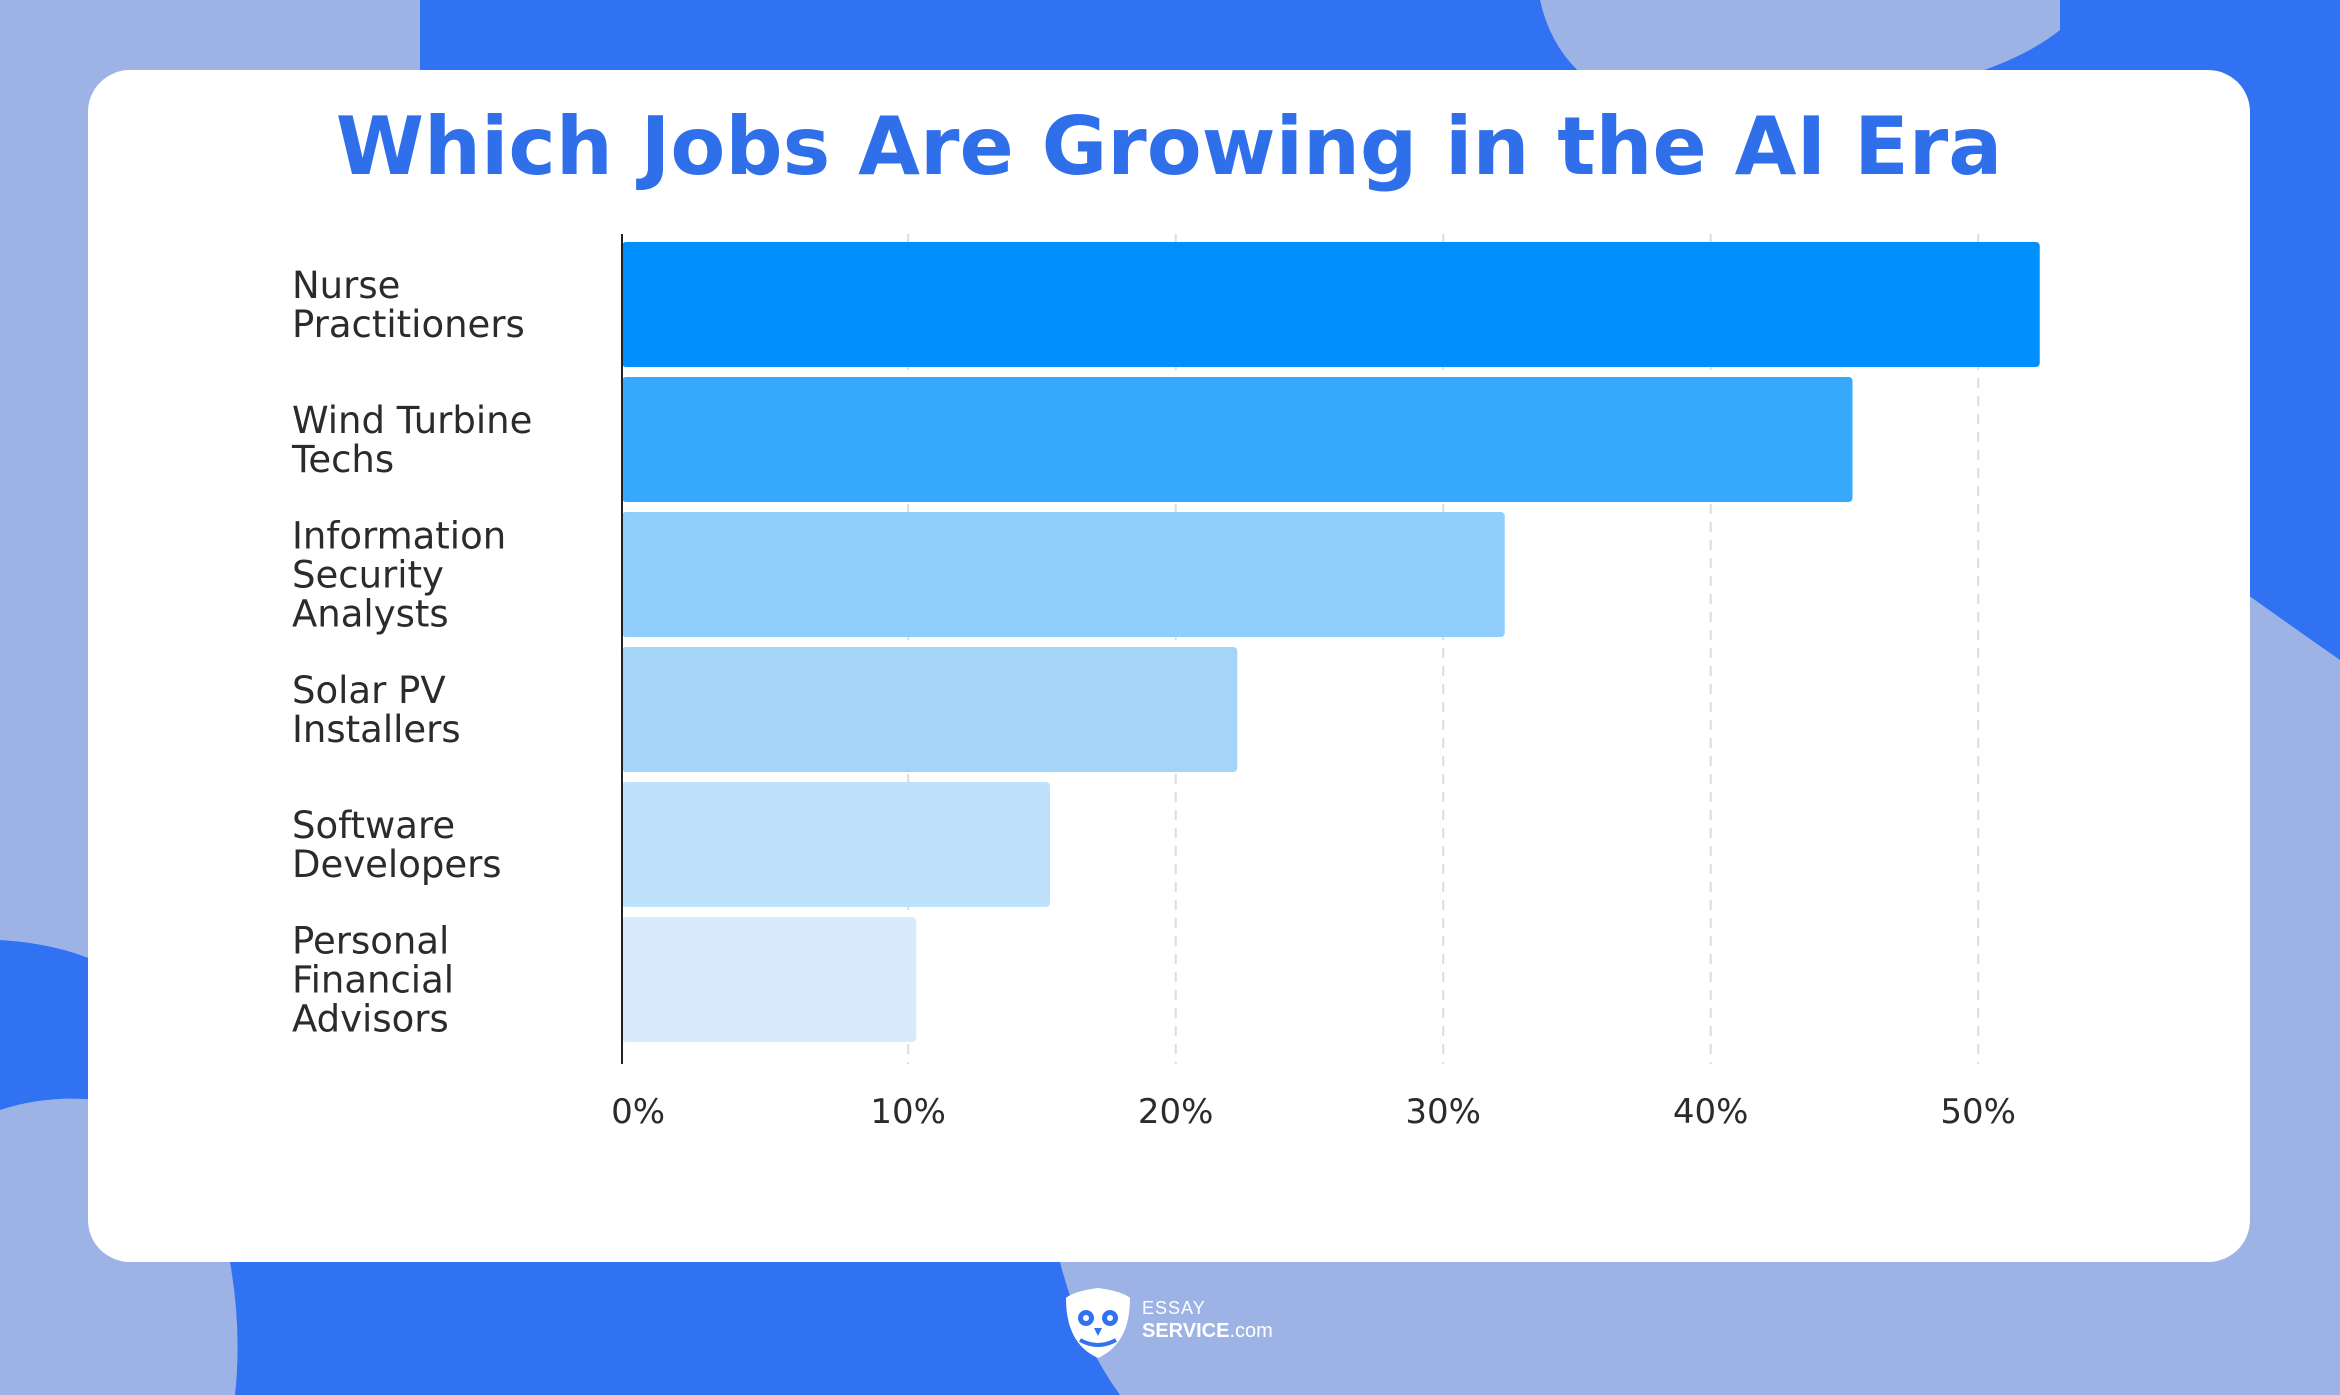 This screenshot has width=2340, height=1395. Describe the element at coordinates (638, 1112) in the screenshot. I see `x-tick-label: 0%` at that location.